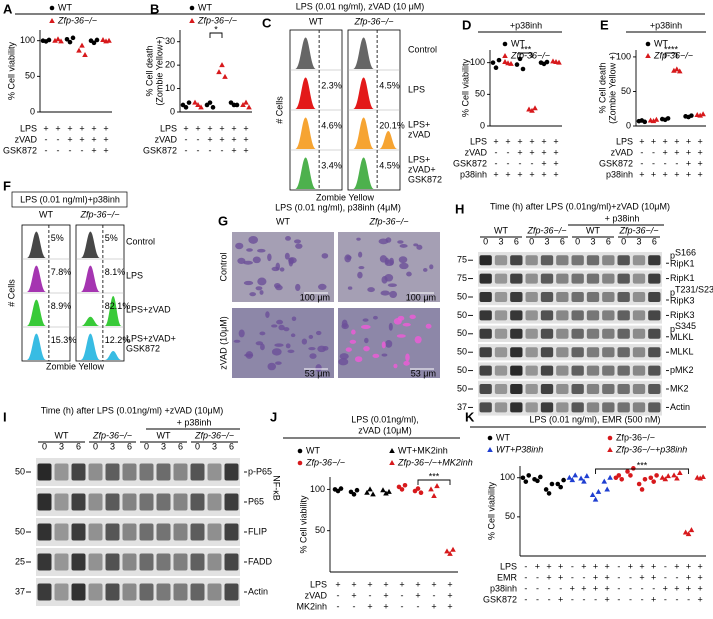 The height and width of the screenshot is (619, 713). What do you see at coordinates (389, 165) in the screenshot?
I see `percent-label: 4.5%` at bounding box center [389, 165].